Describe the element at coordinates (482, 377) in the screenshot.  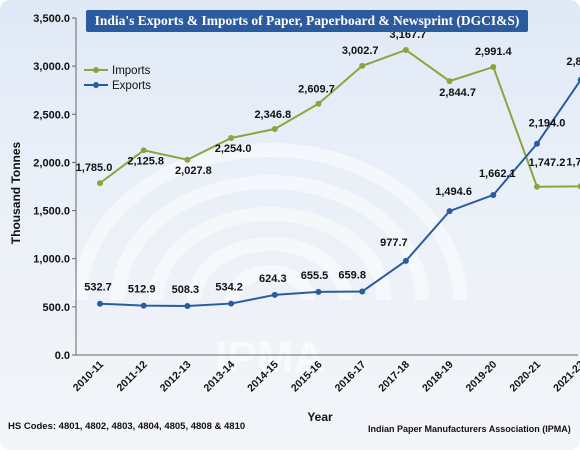
I see `x-tick-label: 2019-20` at that location.